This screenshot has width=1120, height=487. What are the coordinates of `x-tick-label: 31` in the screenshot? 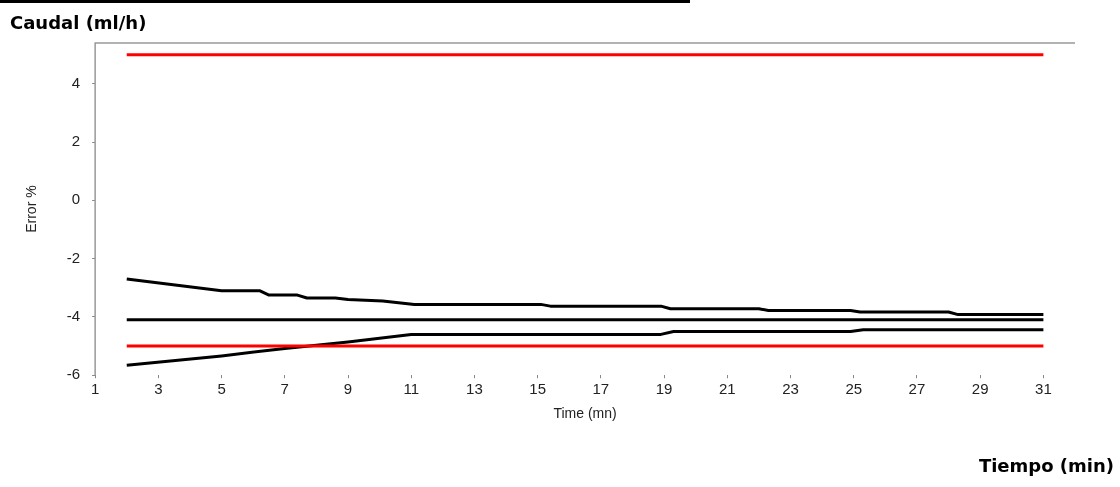 It's located at (1043, 389).